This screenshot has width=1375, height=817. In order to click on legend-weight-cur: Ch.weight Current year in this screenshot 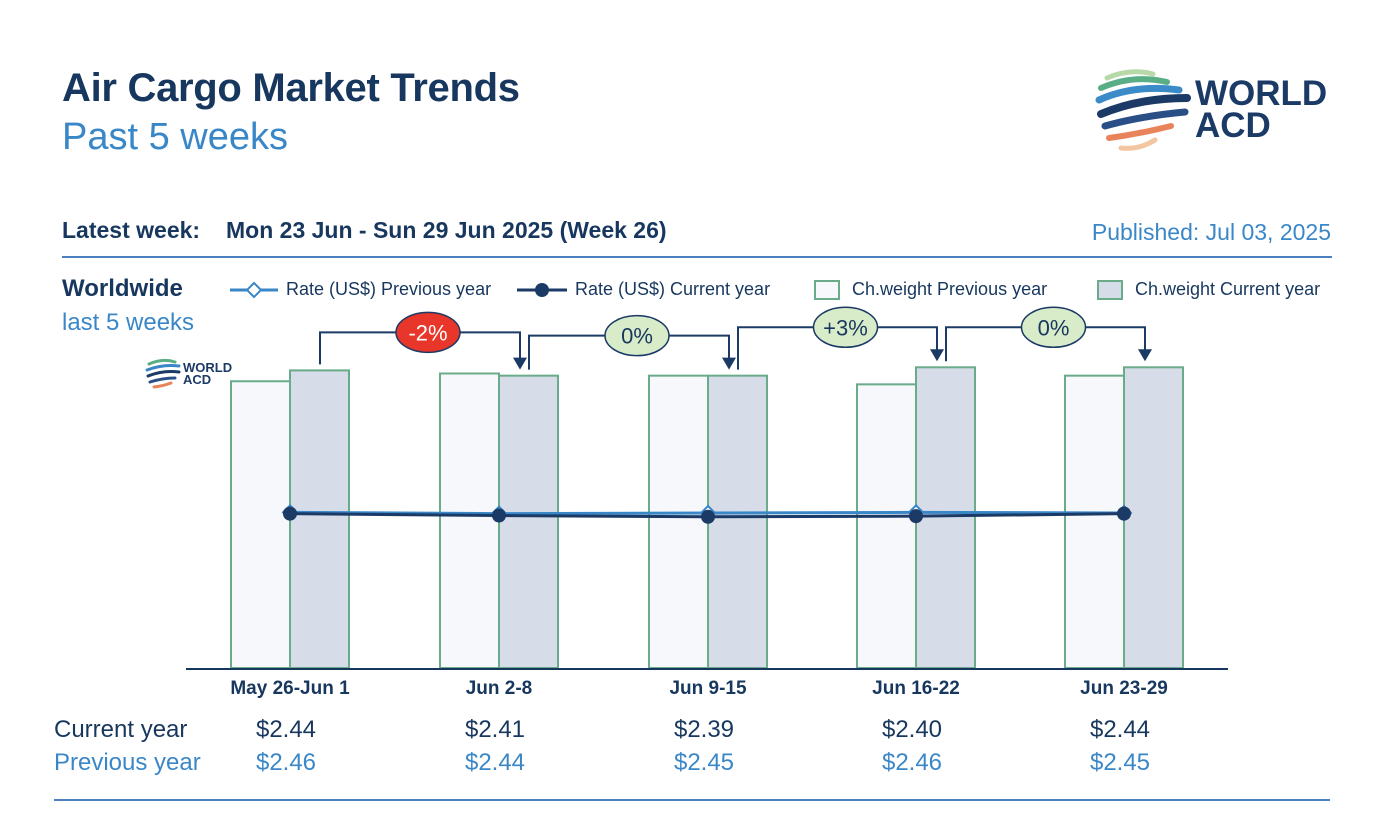, I will do `click(1208, 289)`.